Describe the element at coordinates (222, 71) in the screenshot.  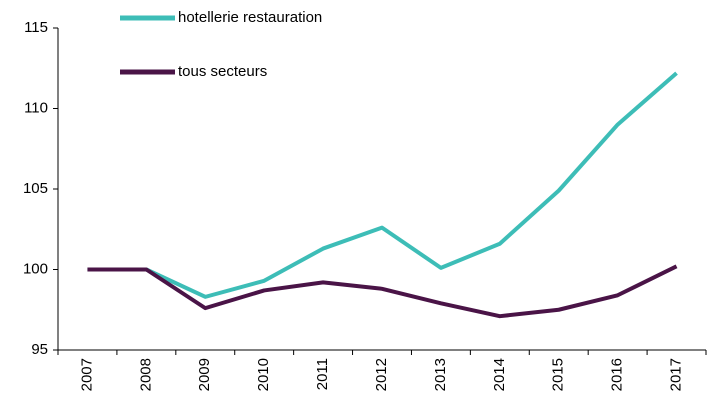
I see `legend-label: tous secteurs` at that location.